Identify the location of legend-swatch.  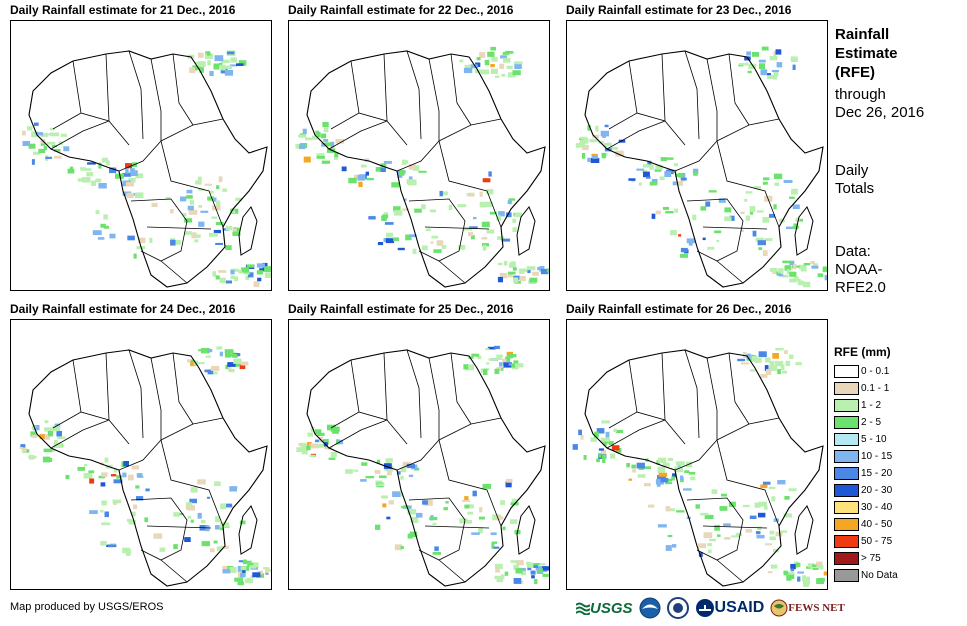
(846, 507).